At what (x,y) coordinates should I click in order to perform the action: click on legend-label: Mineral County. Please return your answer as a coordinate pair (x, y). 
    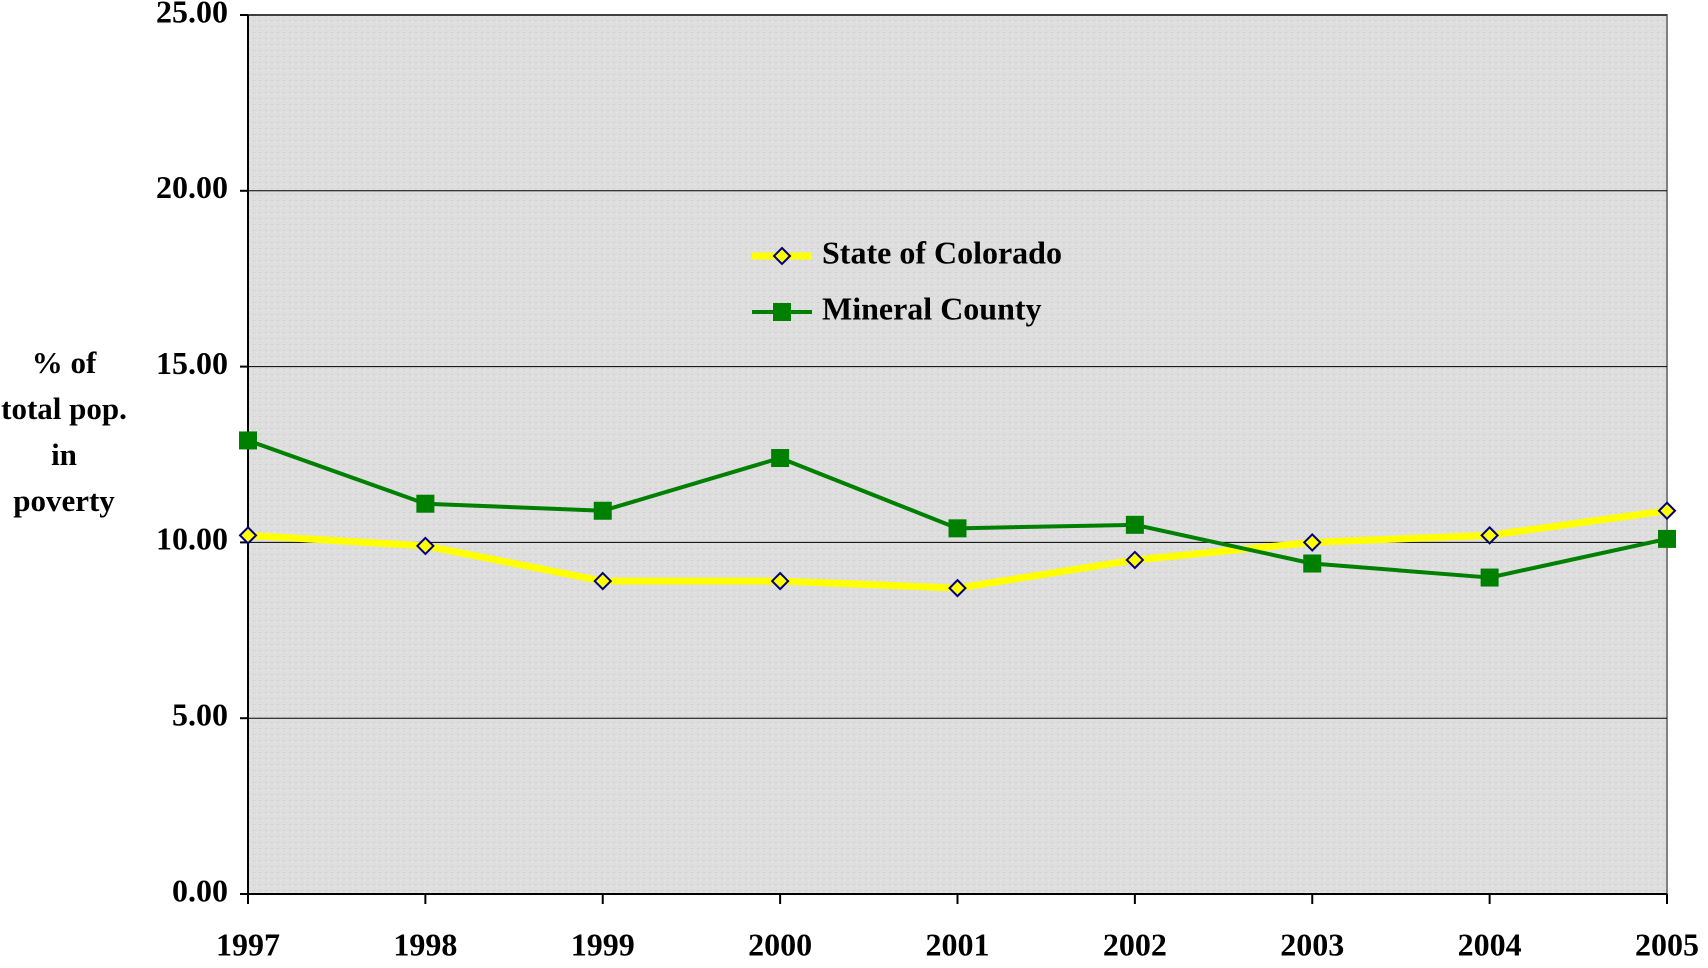
    Looking at the image, I should click on (932, 308).